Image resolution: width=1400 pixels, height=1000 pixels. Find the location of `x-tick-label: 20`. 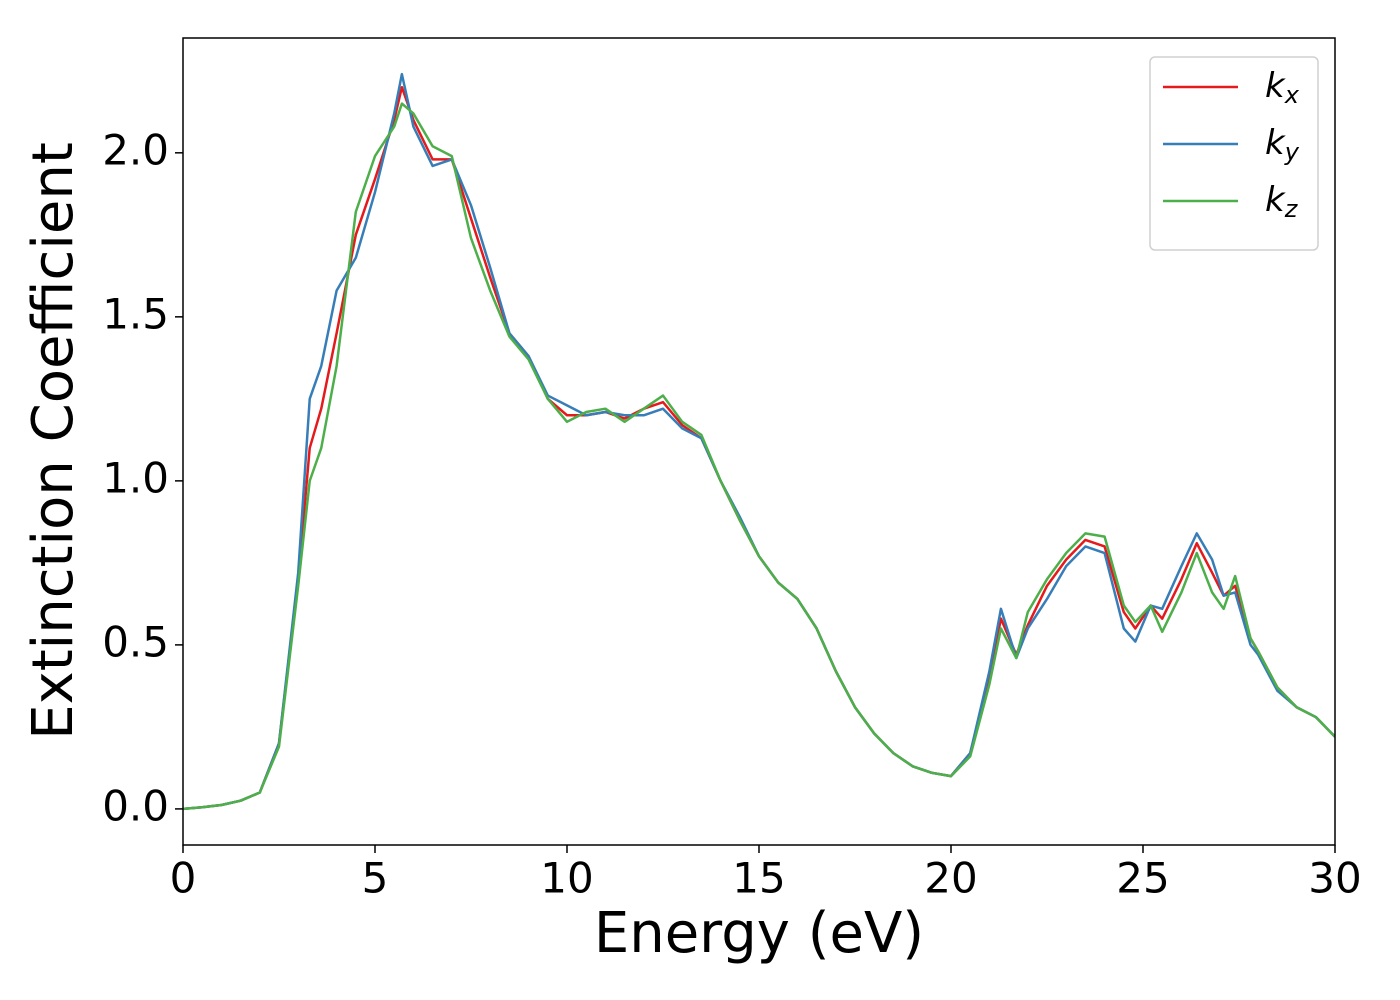

x-tick-label: 20 is located at coordinates (950, 878).